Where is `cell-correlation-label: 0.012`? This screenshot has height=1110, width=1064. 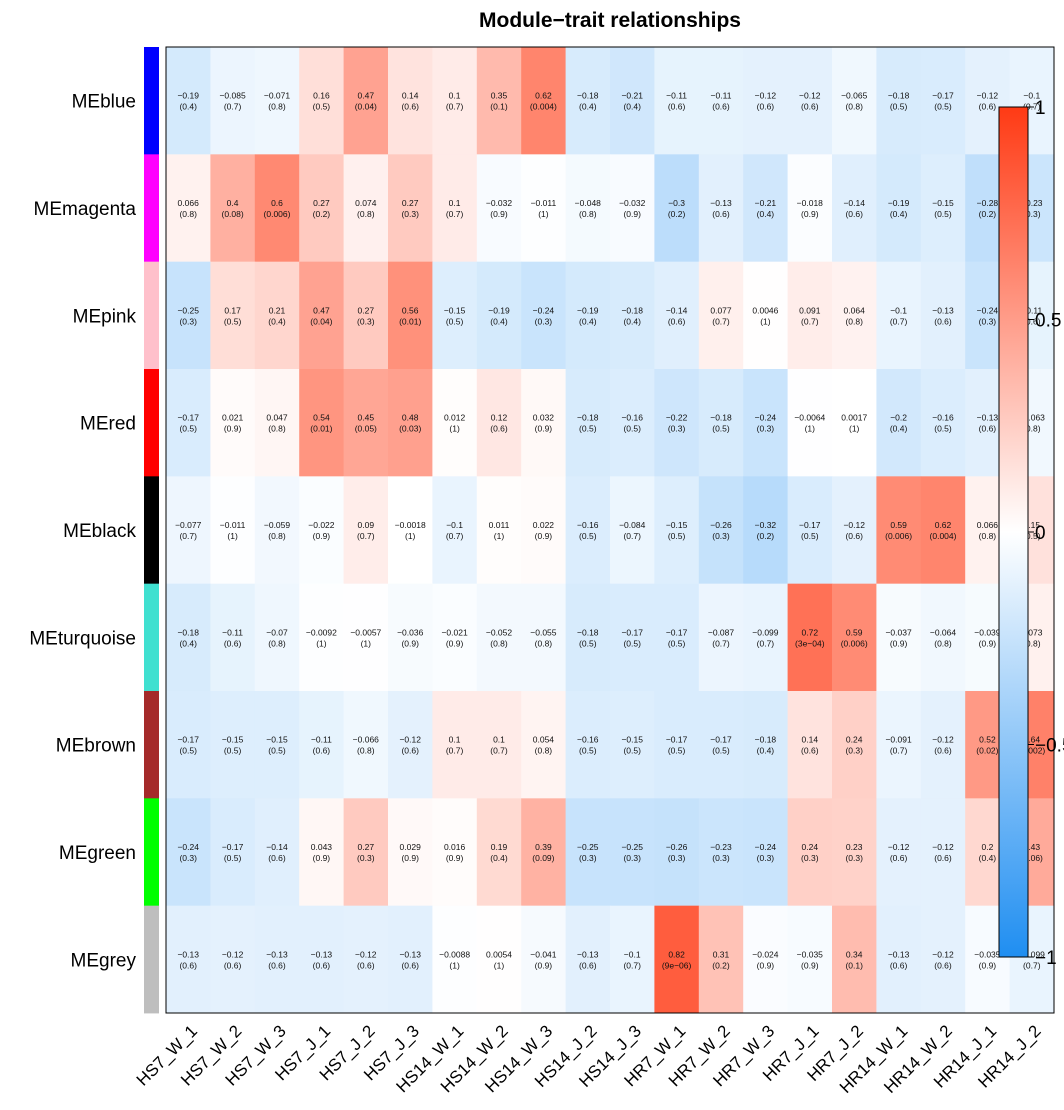
cell-correlation-label: 0.012 is located at coordinates (455, 418).